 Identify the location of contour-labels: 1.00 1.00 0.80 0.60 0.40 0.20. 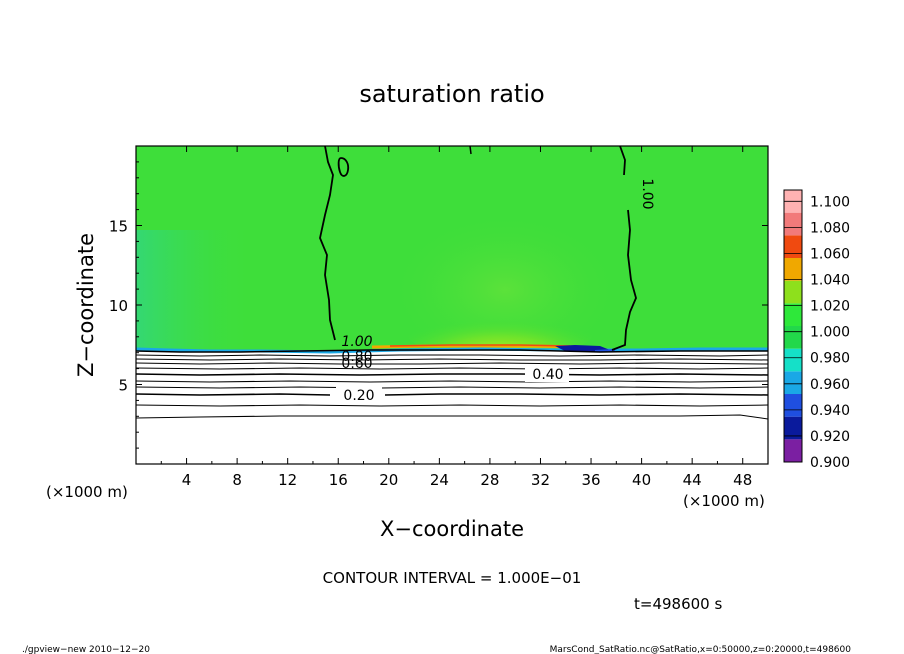
(495, 291).